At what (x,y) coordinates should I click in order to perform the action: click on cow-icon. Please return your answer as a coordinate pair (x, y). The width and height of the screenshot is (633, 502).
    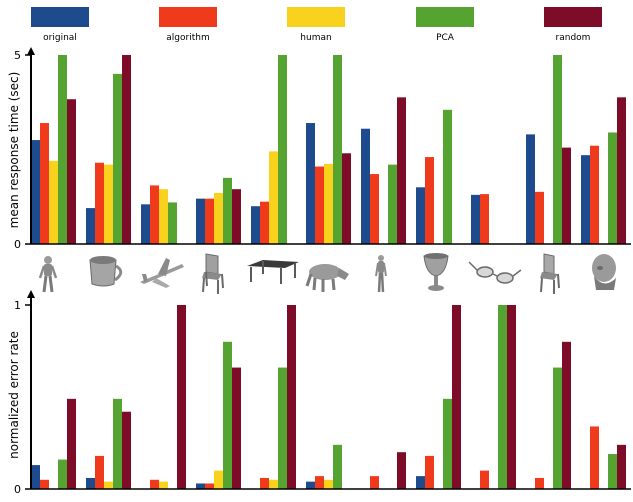
    Looking at the image, I should click on (327, 278).